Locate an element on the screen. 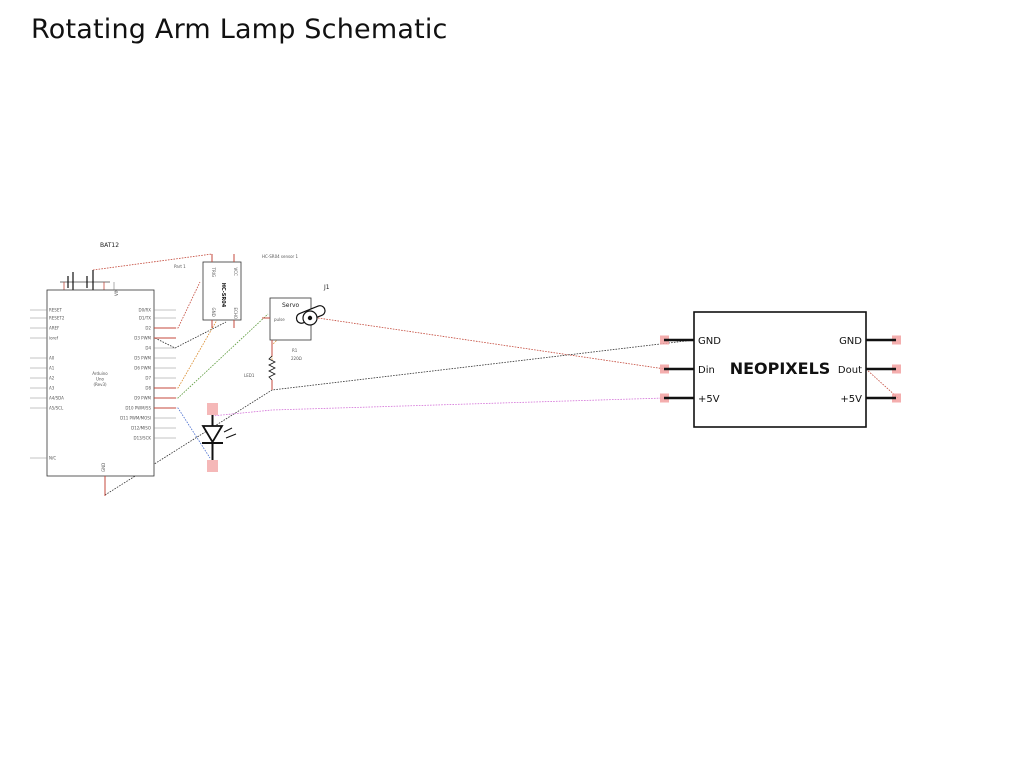 The height and width of the screenshot is (768, 1024). arduino-right-pin-label: D8 is located at coordinates (148, 388).